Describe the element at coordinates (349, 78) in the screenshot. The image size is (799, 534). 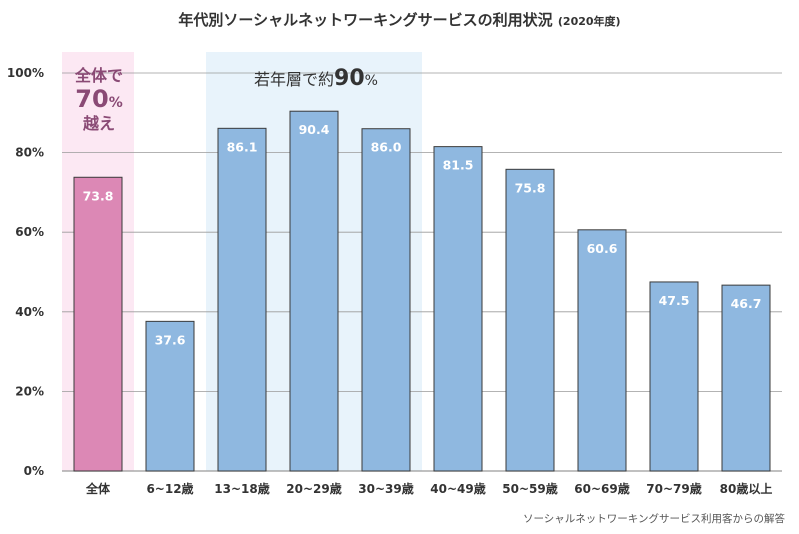
I see `young-callout-number: 90` at that location.